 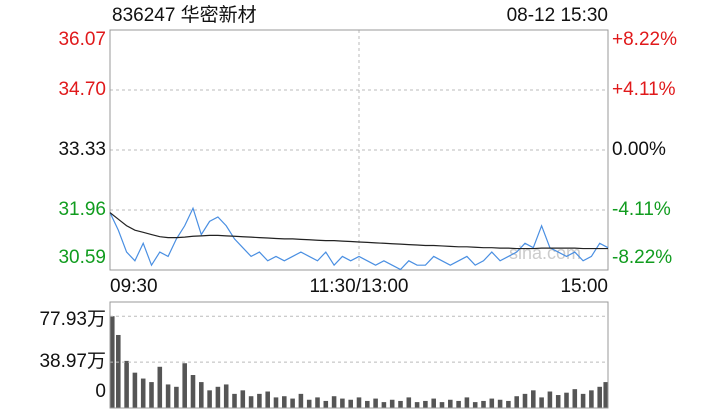 What do you see at coordinates (584, 286) in the screenshot?
I see `x-tick-label: 15:00` at bounding box center [584, 286].